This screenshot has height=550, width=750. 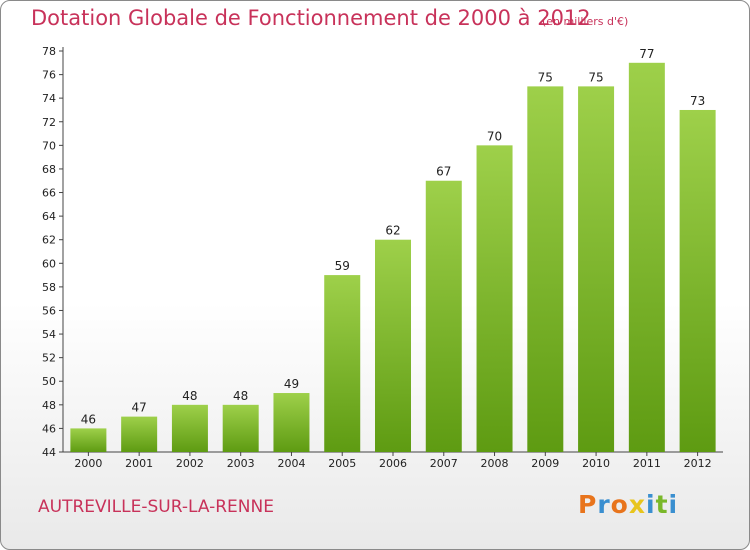 What do you see at coordinates (393, 463) in the screenshot?
I see `x-tick-label: 2006` at bounding box center [393, 463].